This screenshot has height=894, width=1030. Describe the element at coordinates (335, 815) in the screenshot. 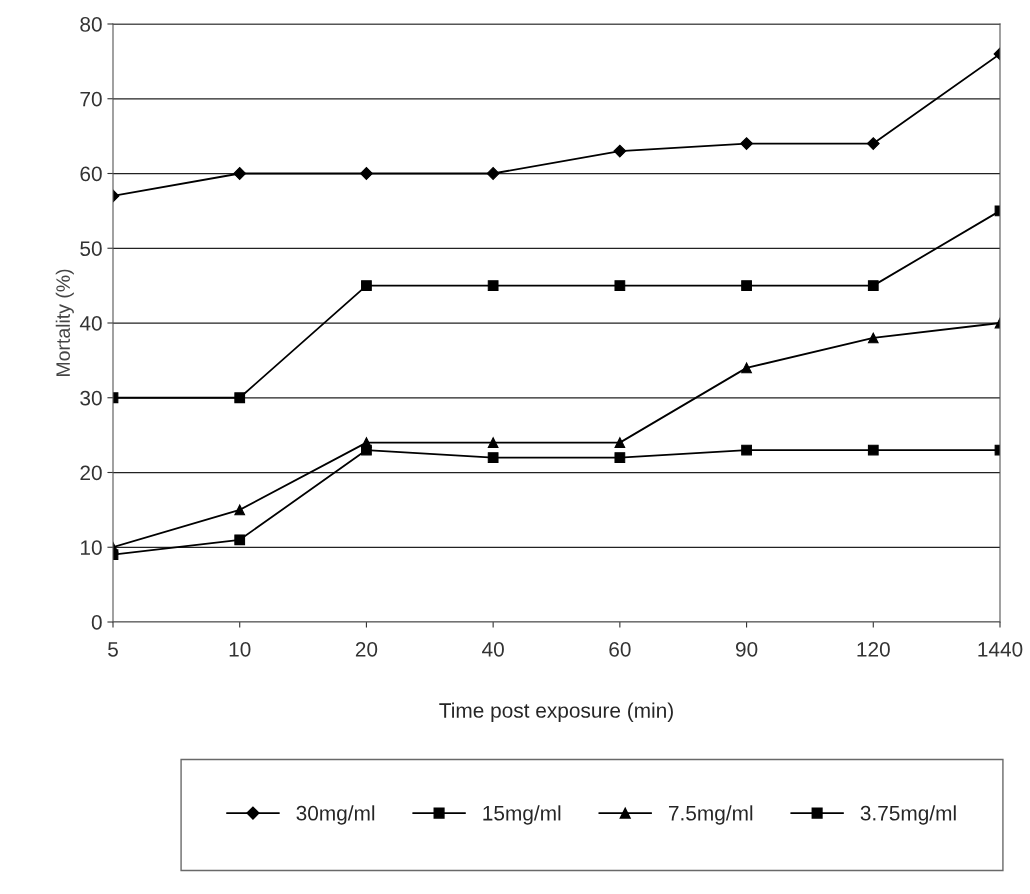

I see `legend-label: 30mg/ml` at that location.